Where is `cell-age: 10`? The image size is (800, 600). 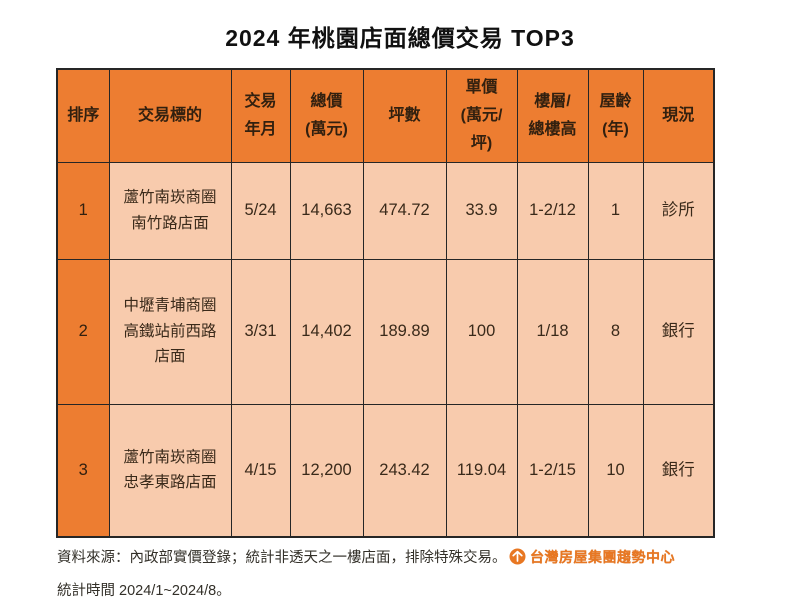
cell-age: 10 is located at coordinates (615, 470).